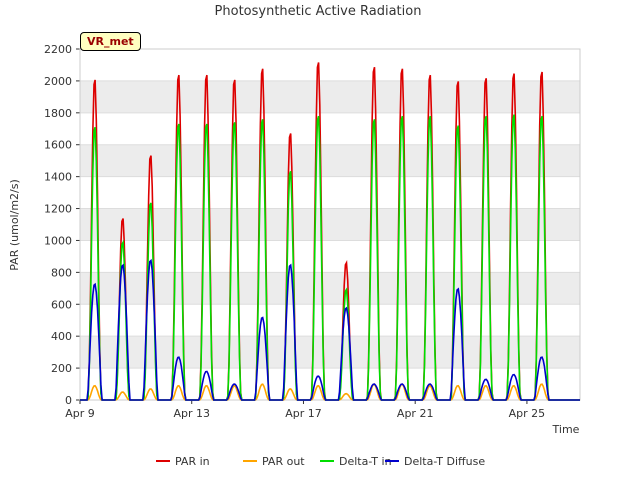  Describe the element at coordinates (320, 461) in the screenshot. I see `legend: PAR in PAR out Delta-T in Delta-T Diffuse` at that location.